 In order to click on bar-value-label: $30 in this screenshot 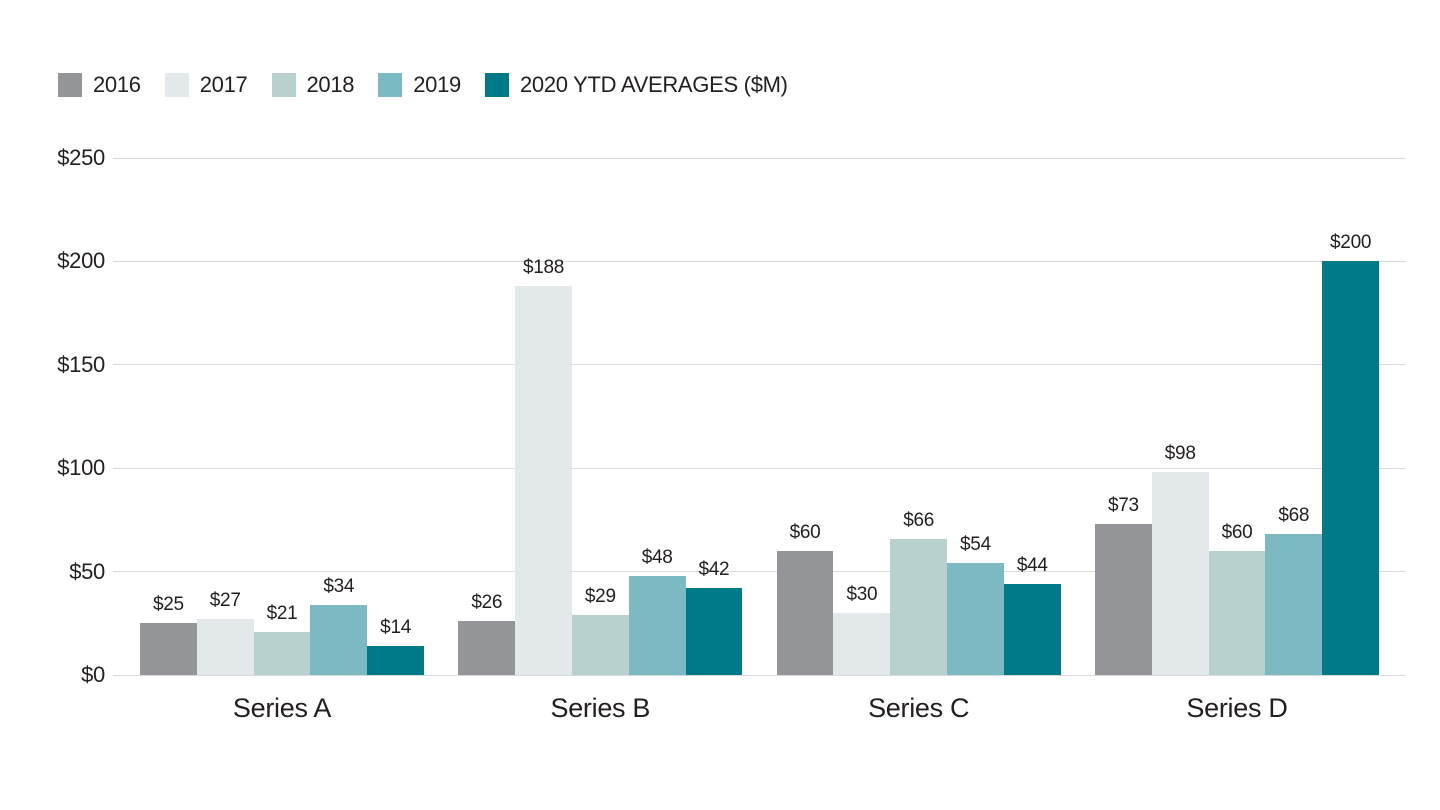, I will do `click(862, 594)`.